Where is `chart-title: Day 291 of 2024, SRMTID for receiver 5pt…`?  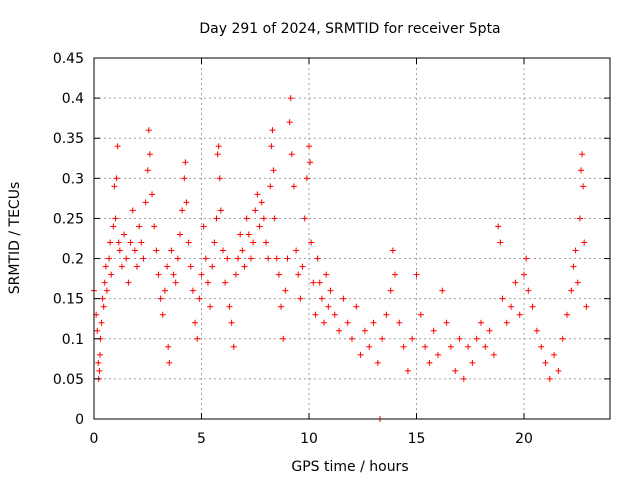 chart-title: Day 291 of 2024, SRMTID for receiver 5pt… is located at coordinates (349, 29).